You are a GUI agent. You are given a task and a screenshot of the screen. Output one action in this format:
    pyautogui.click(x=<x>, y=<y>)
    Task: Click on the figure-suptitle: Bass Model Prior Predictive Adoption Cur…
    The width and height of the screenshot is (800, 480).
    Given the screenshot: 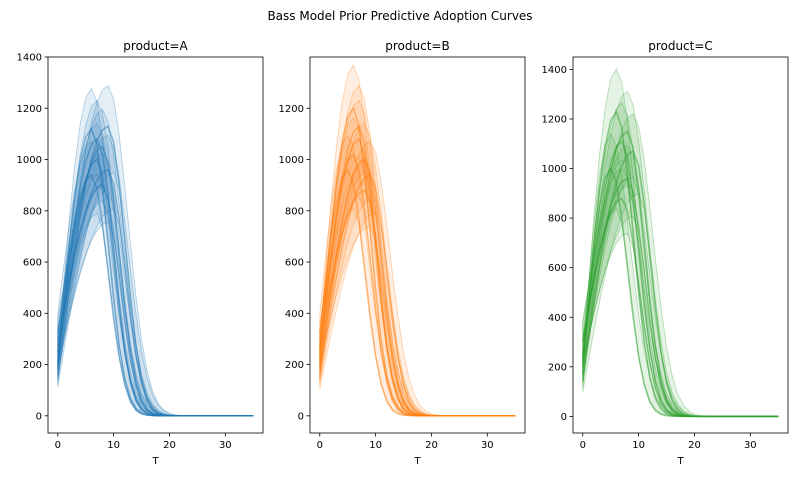 What is the action you would take?
    pyautogui.click(x=399, y=16)
    